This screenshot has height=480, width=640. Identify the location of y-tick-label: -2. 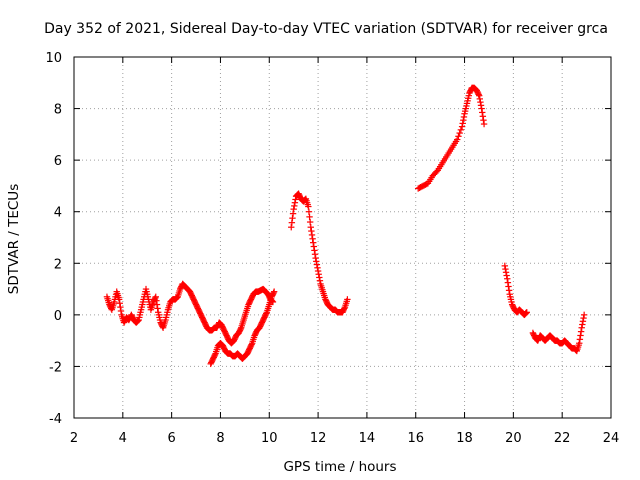
(55, 367).